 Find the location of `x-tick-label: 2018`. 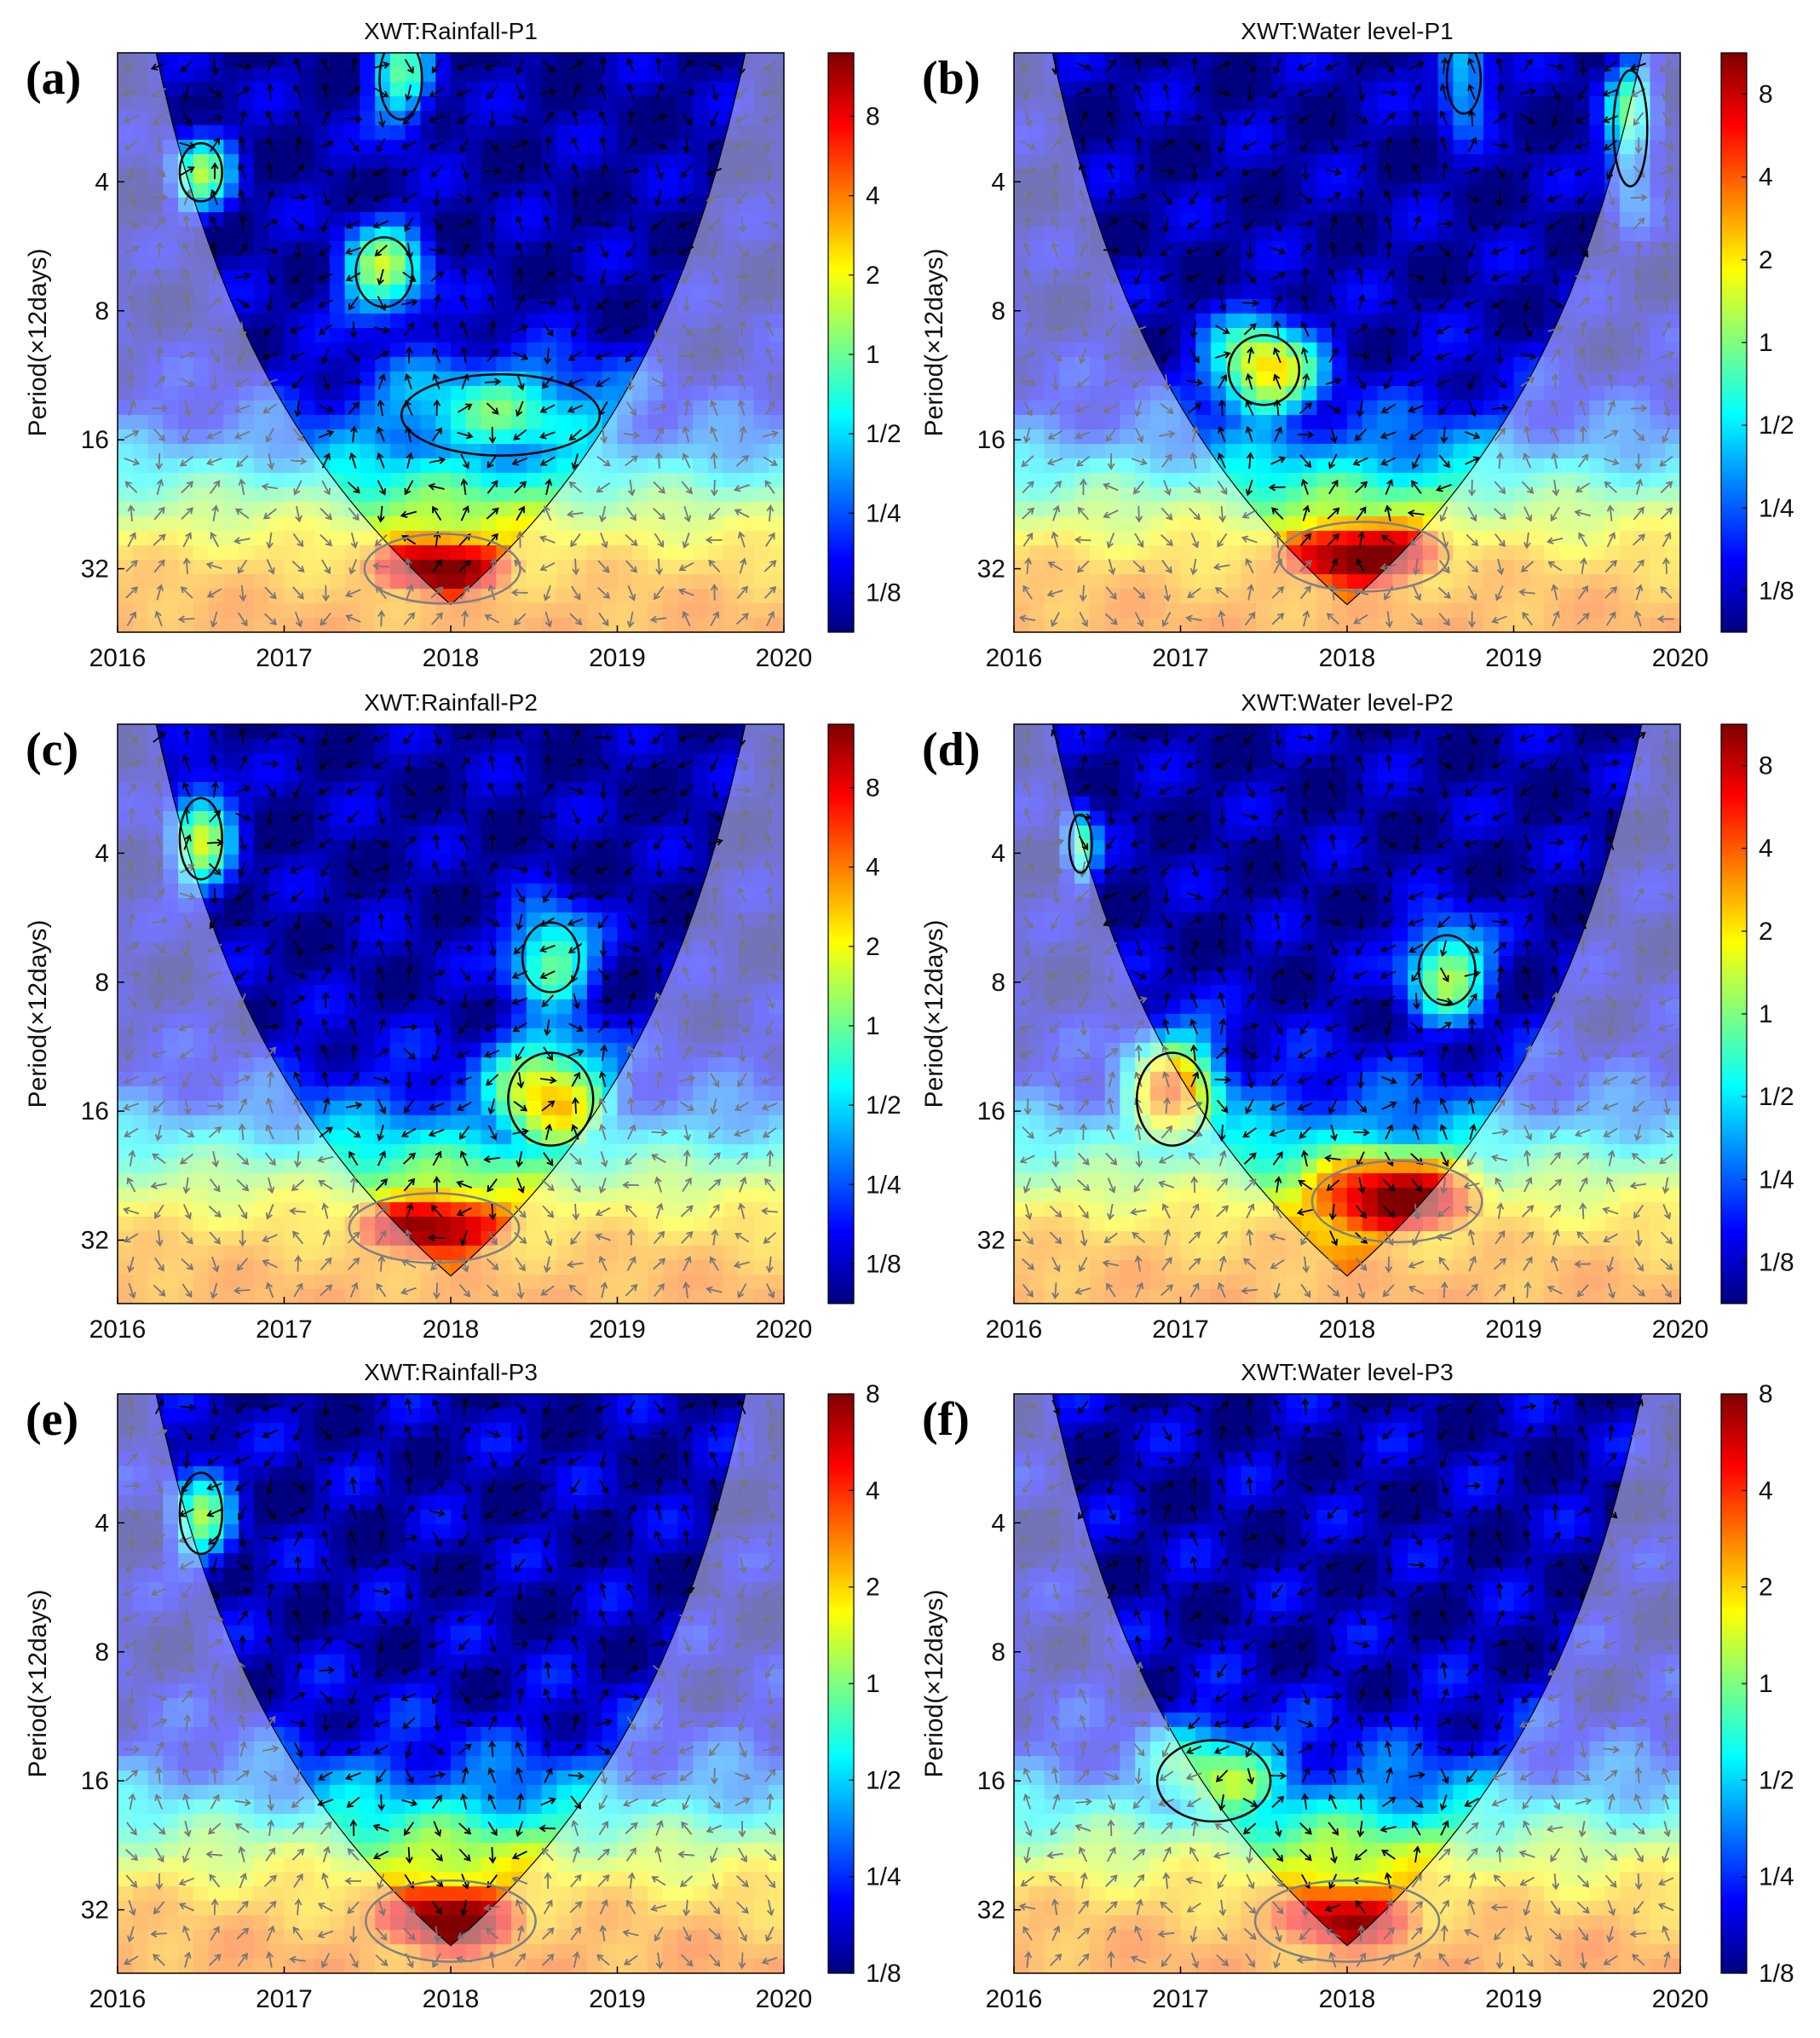

x-tick-label: 2018 is located at coordinates (1347, 1329).